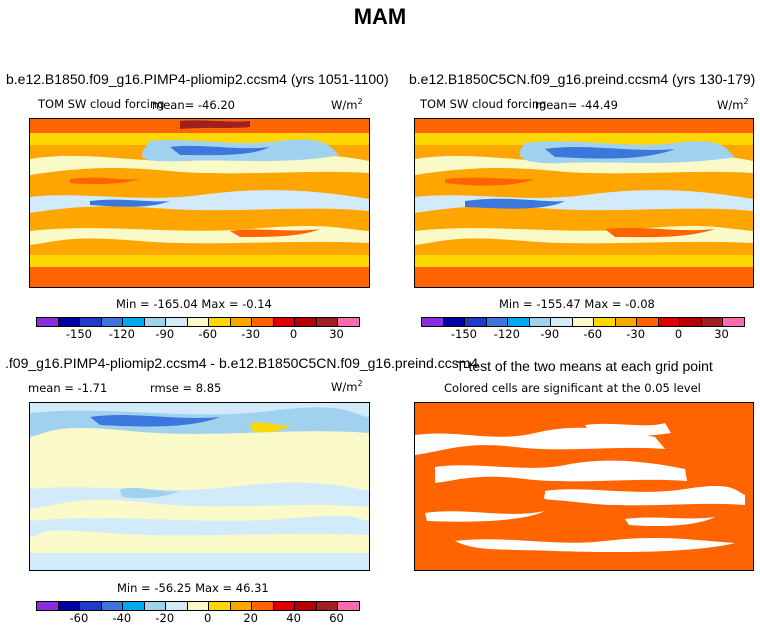 This screenshot has height=627, width=760. What do you see at coordinates (678, 334) in the screenshot?
I see `panel2-colorbar-tick-label: 0` at bounding box center [678, 334].